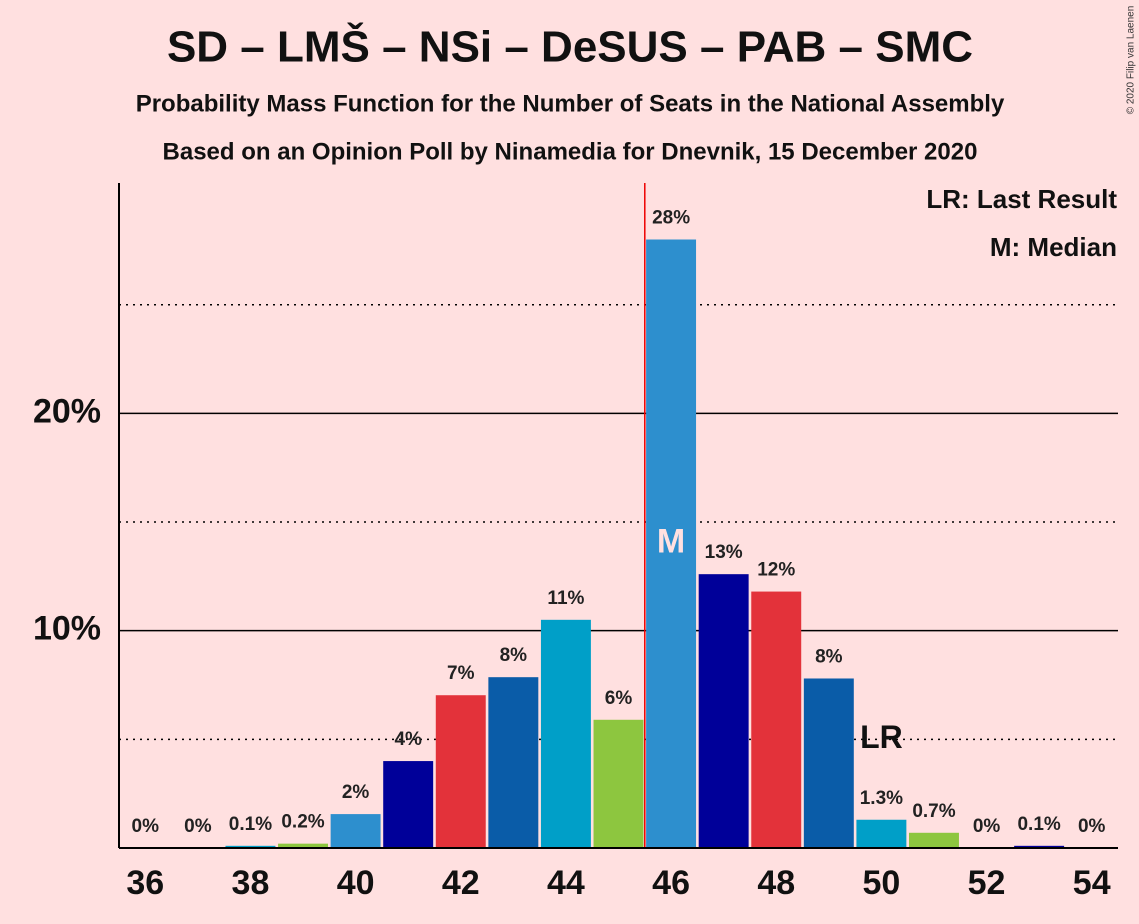 The image size is (1139, 924). Describe the element at coordinates (1092, 883) in the screenshot. I see `x-tick-label: 54` at that location.